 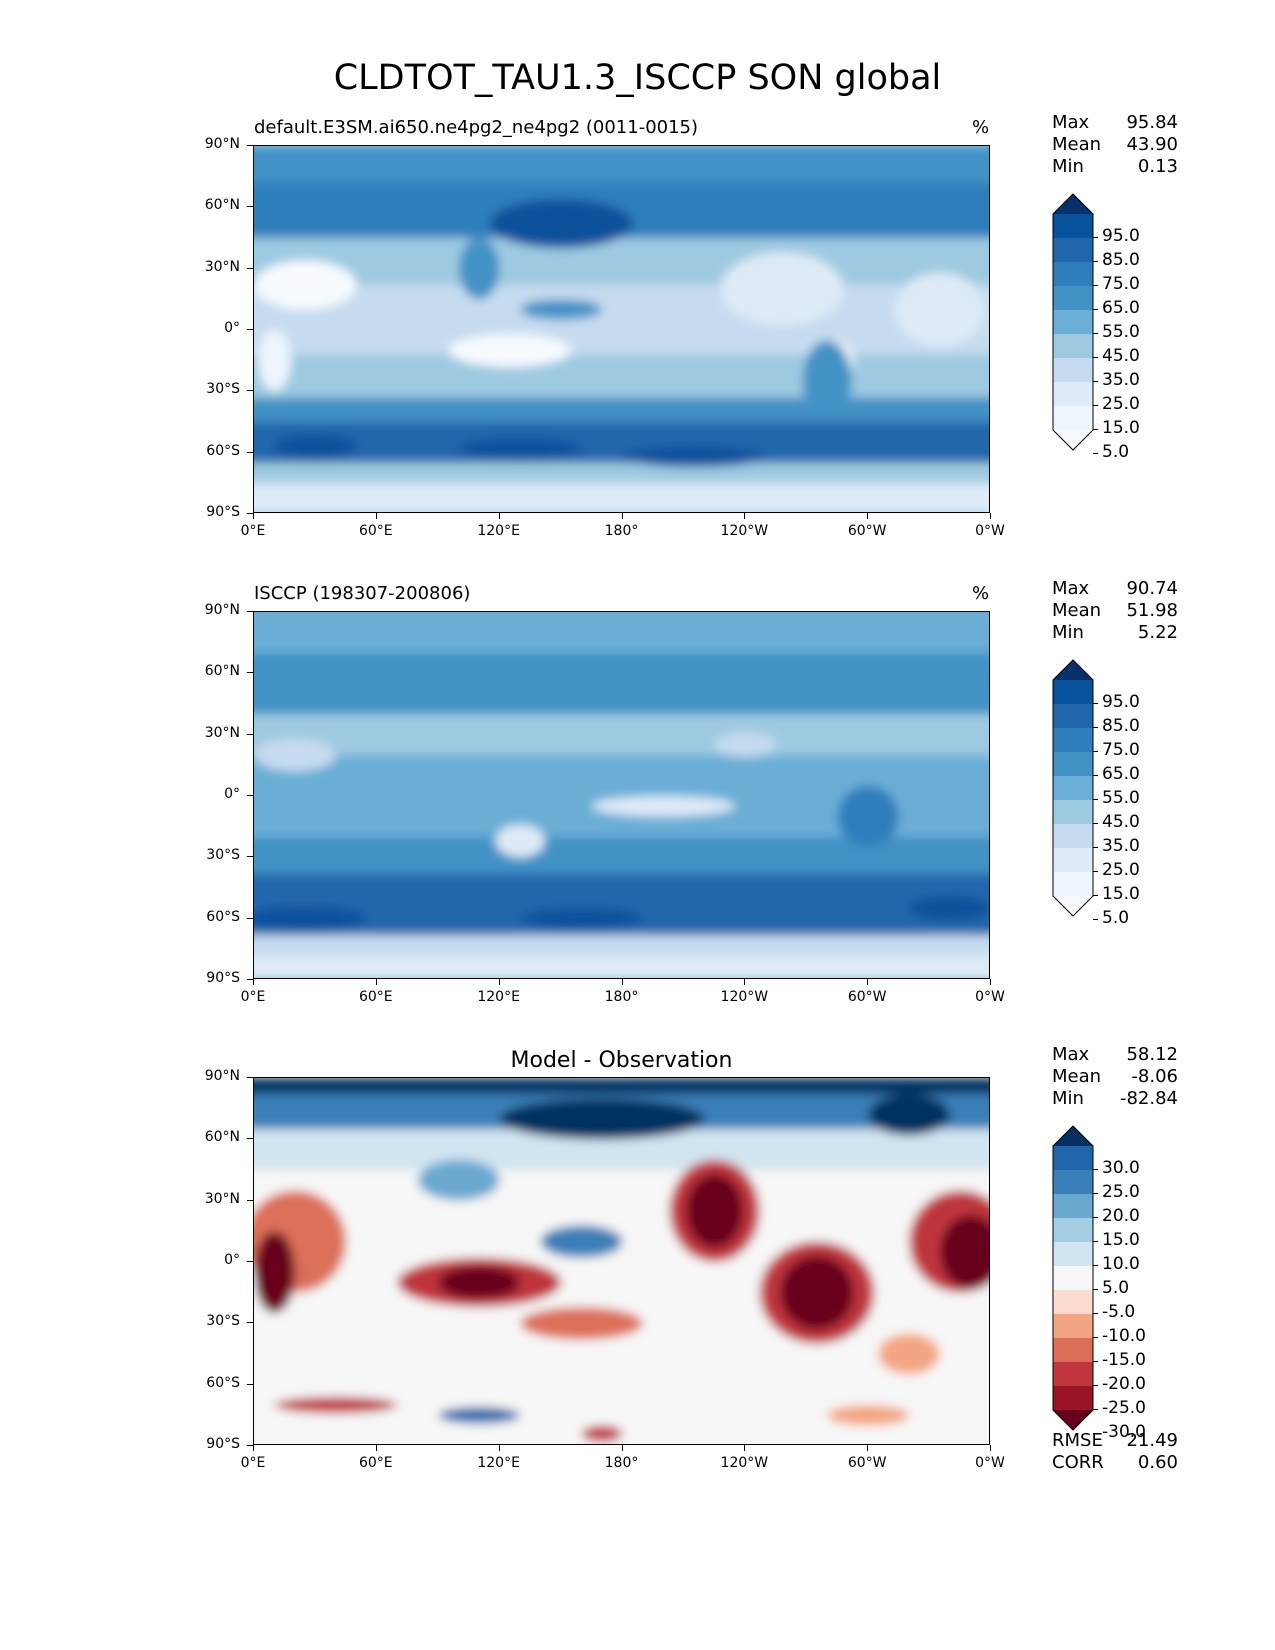 I want to click on colorbar-extend-bottom, so click(x=1073, y=440).